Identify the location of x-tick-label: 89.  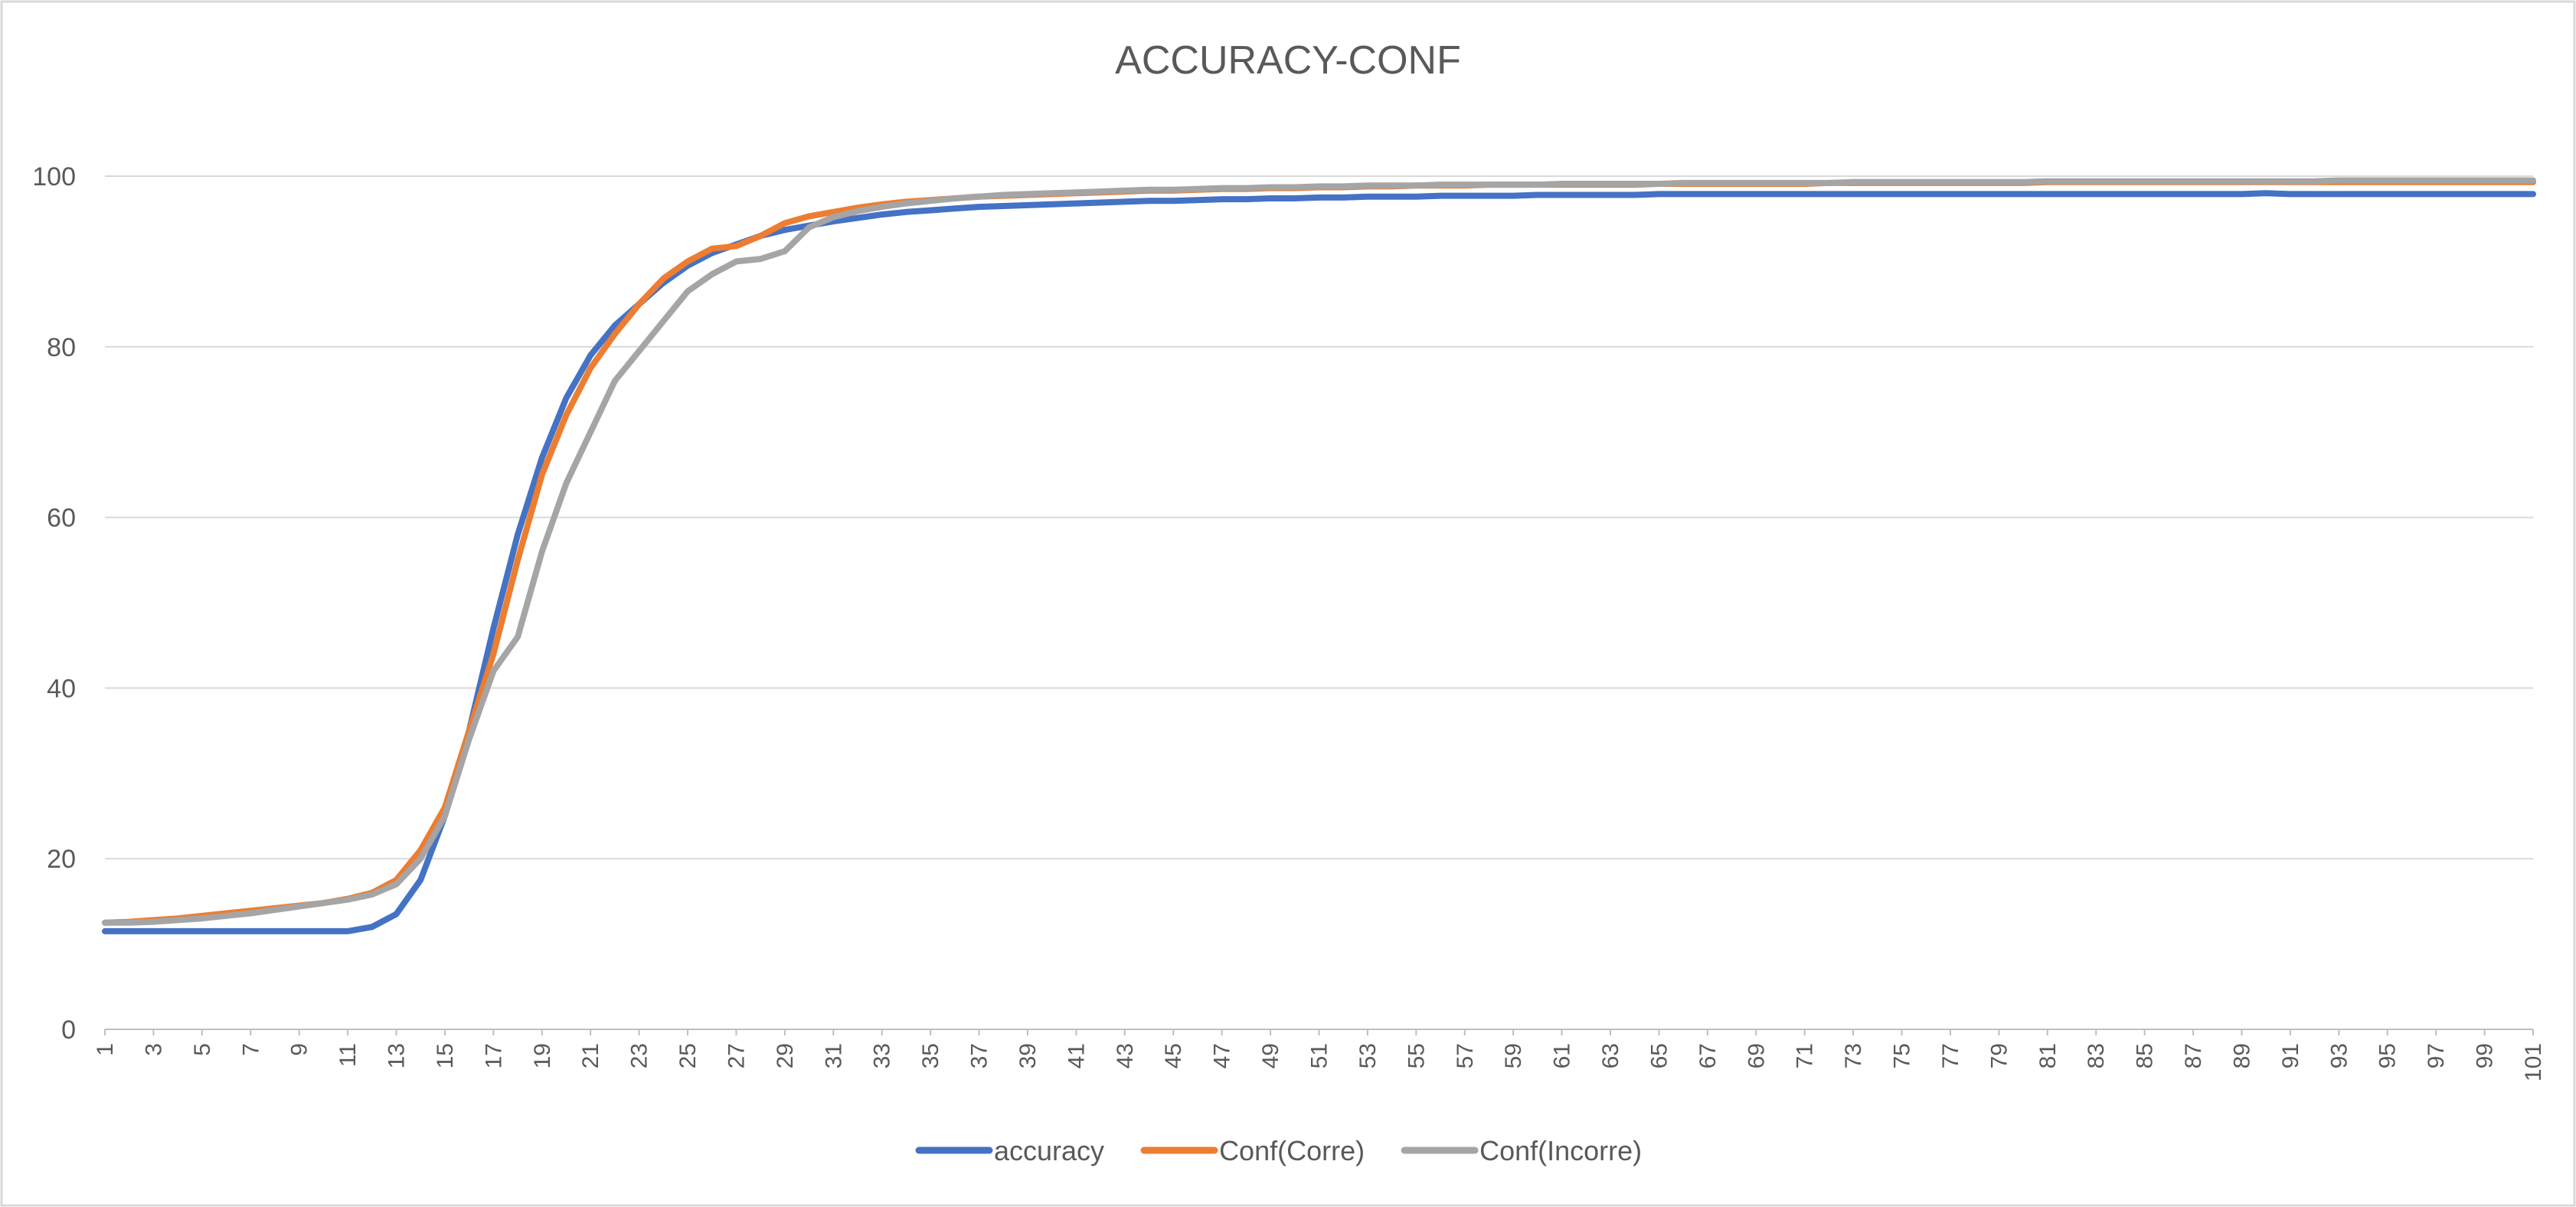
(2241, 1055).